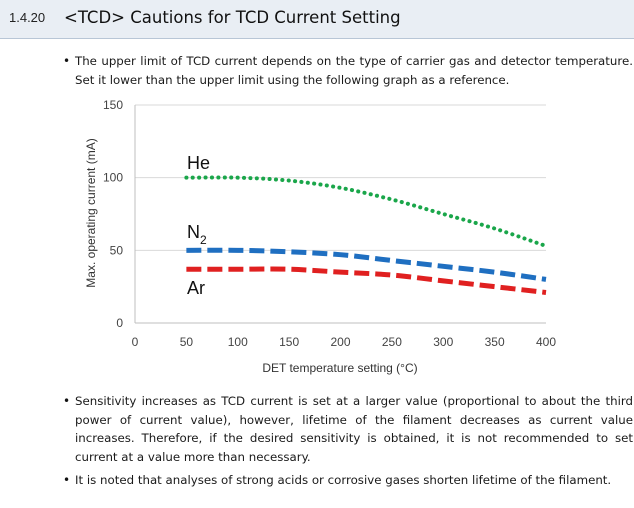 This screenshot has width=634, height=508. I want to click on x-tick-label: 250, so click(392, 342).